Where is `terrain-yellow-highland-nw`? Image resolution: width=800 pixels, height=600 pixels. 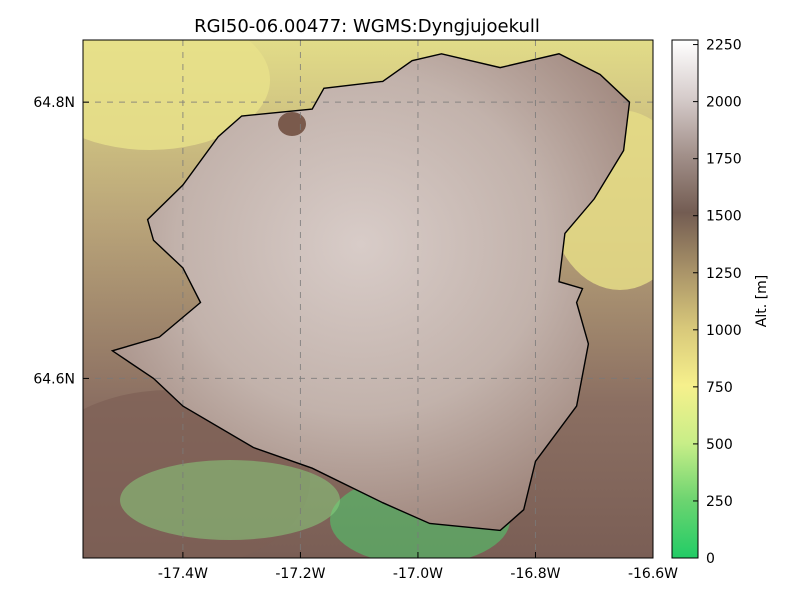
terrain-yellow-highland-nw is located at coordinates (176, 95).